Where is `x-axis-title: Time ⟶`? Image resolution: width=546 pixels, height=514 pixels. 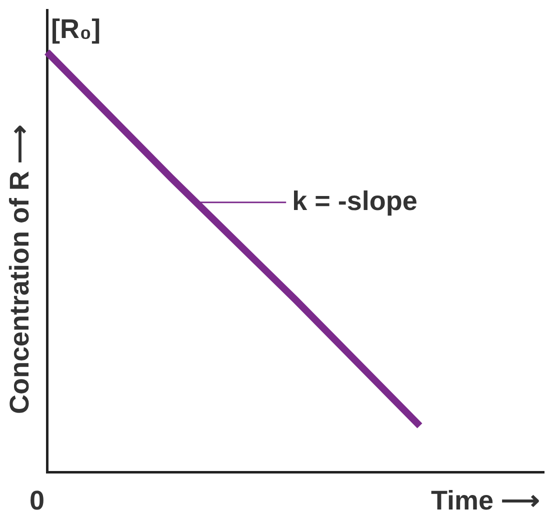 x-axis-title: Time ⟶ is located at coordinates (485, 499).